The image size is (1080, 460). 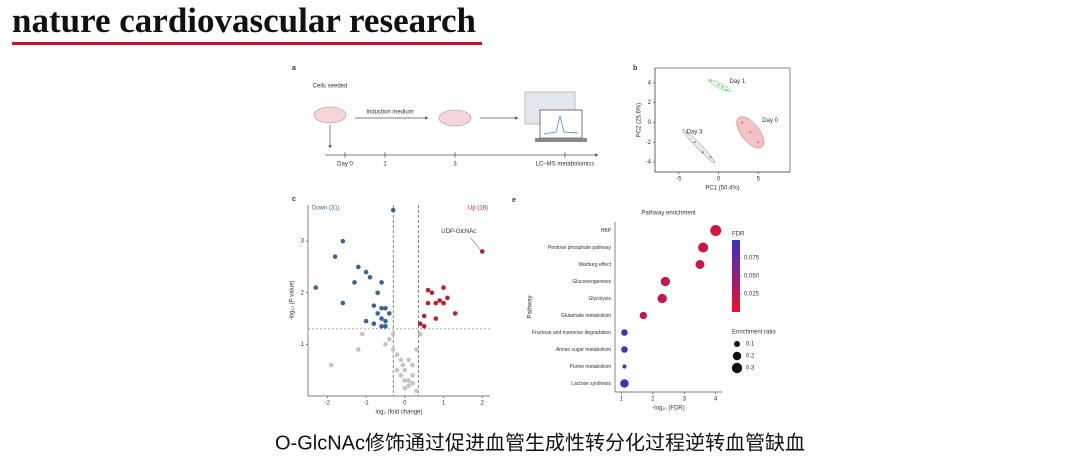 What do you see at coordinates (668, 409) in the screenshot?
I see `x-axis-label: -log₁₀ (FDR)` at bounding box center [668, 409].